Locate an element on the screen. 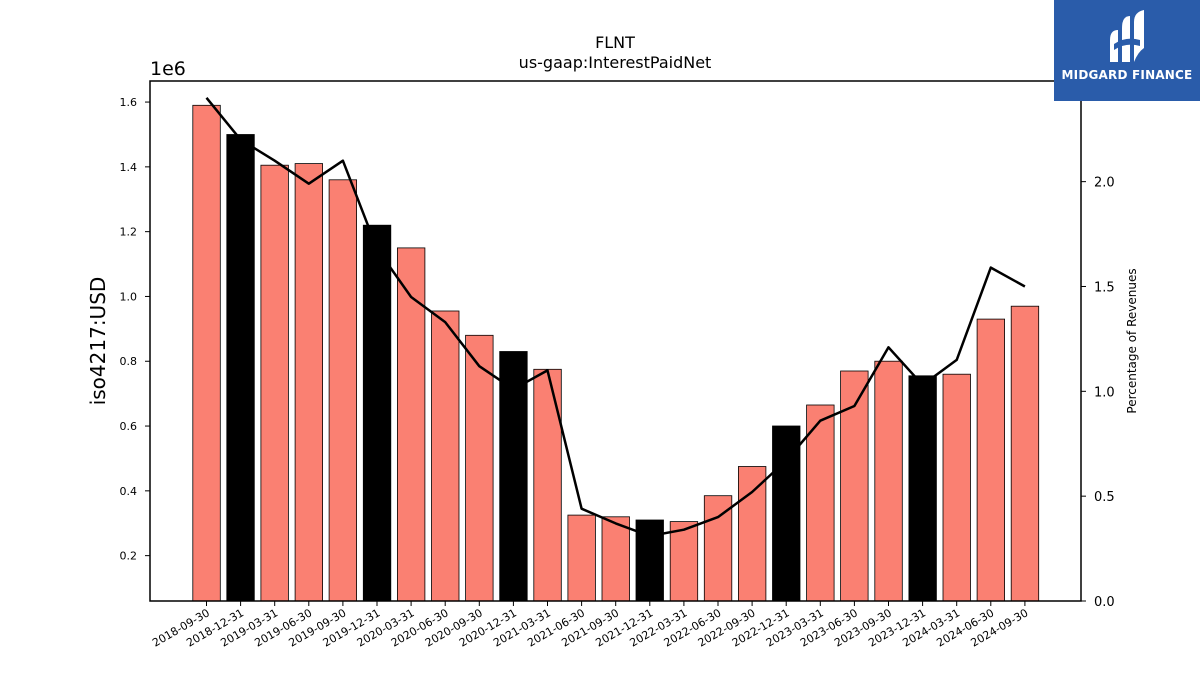  y-tick-label: 1.0 is located at coordinates (129, 296).